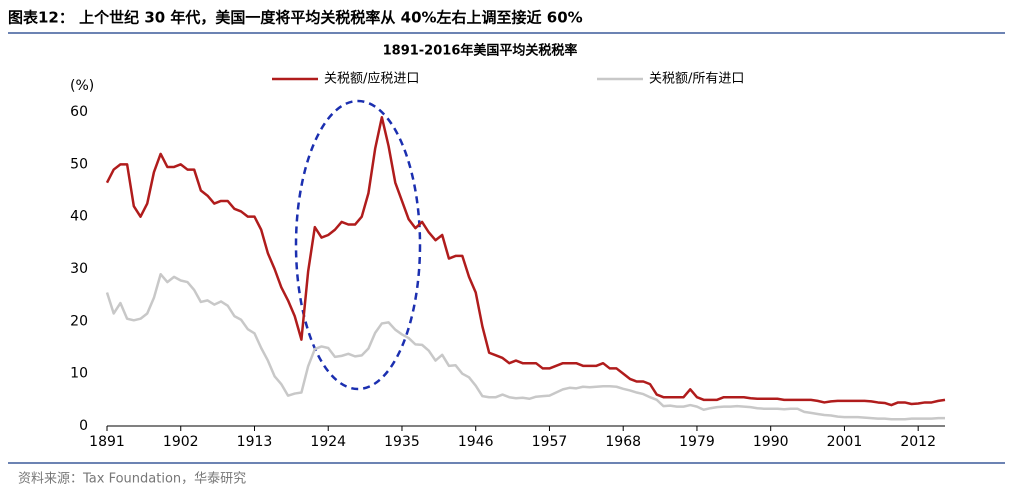 Image resolution: width=1017 pixels, height=497 pixels. Describe the element at coordinates (79, 374) in the screenshot. I see `y-tick-label: 10` at that location.